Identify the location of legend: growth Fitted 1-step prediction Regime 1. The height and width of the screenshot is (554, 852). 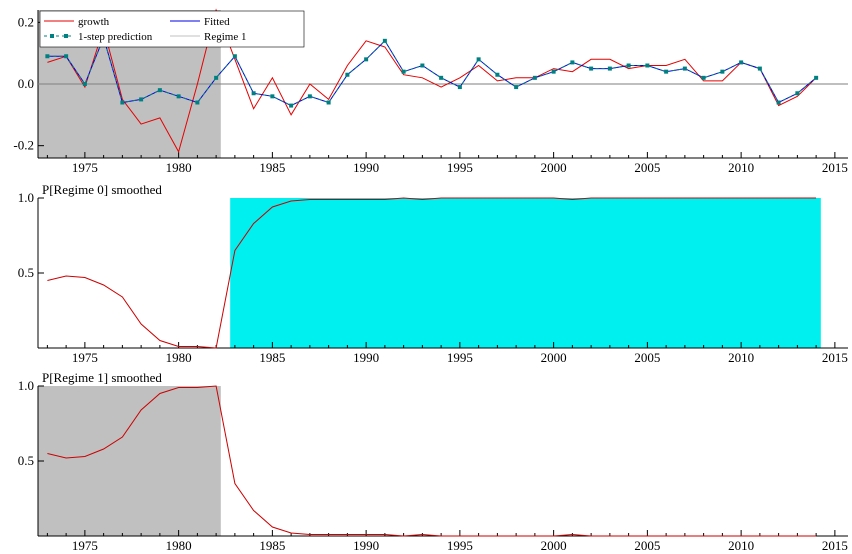
(172, 29).